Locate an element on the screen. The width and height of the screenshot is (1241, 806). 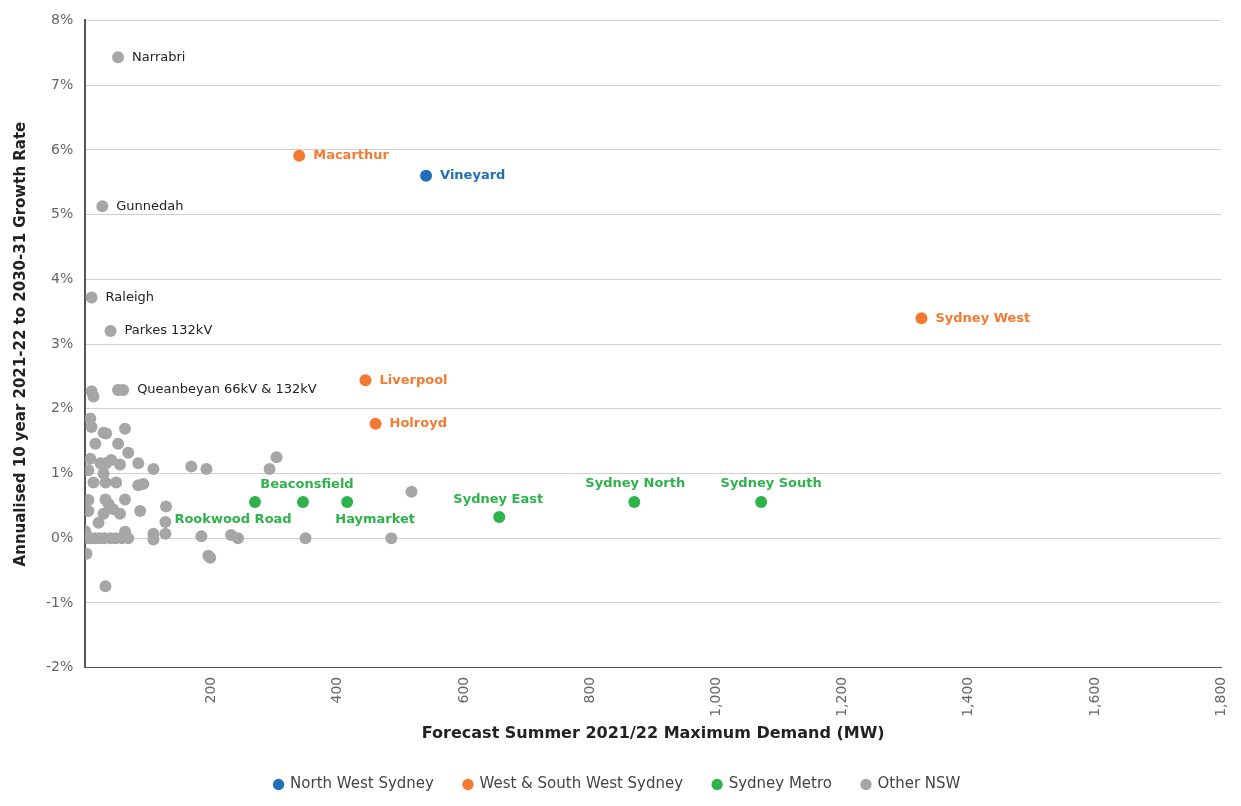
x-axis-title: Forecast Summer 2021/22 Maximum Demand (MW) is located at coordinates (653, 732).